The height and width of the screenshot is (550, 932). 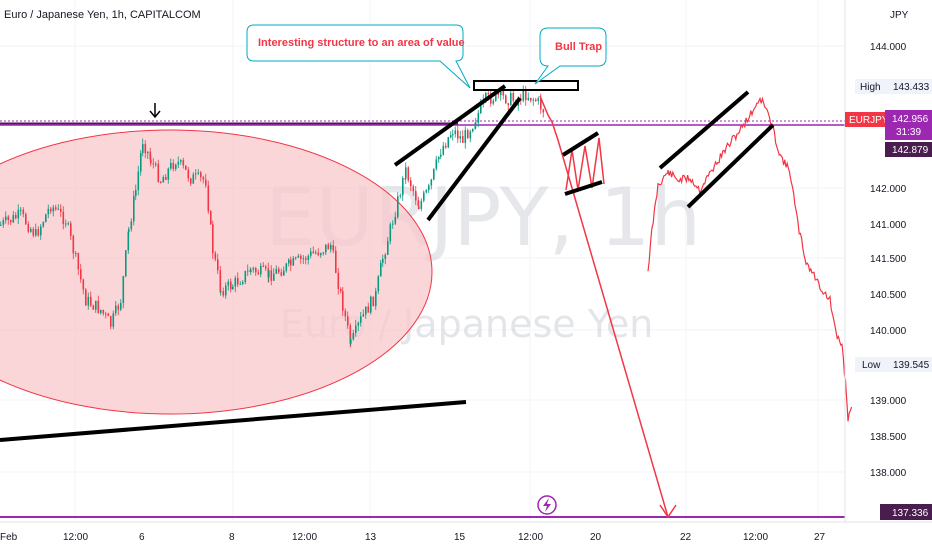 I want to click on bull-trap-box, so click(x=526, y=85).